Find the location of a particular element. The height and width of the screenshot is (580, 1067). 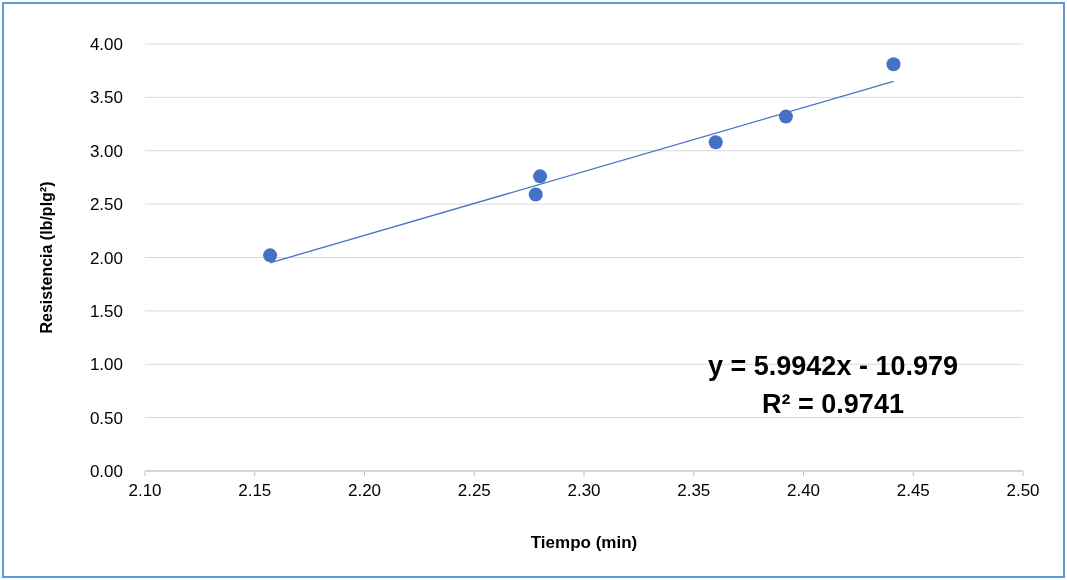

y-tick-label: 3.00 is located at coordinates (106, 151).